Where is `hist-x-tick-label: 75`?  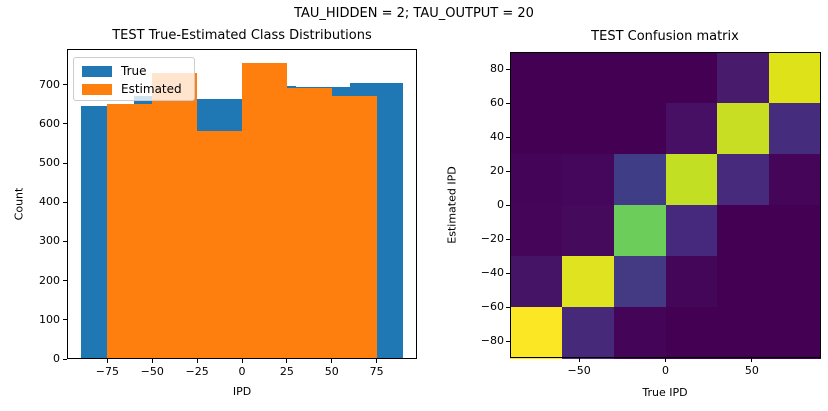
hist-x-tick-label: 75 is located at coordinates (376, 371).